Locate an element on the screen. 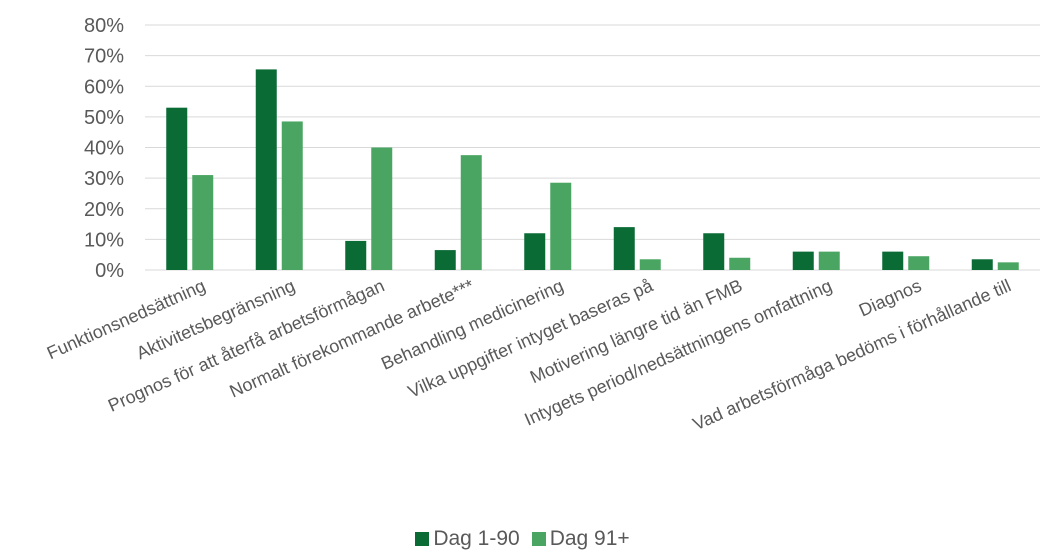  legend-label-series-2: Dag 91+ is located at coordinates (589, 538).